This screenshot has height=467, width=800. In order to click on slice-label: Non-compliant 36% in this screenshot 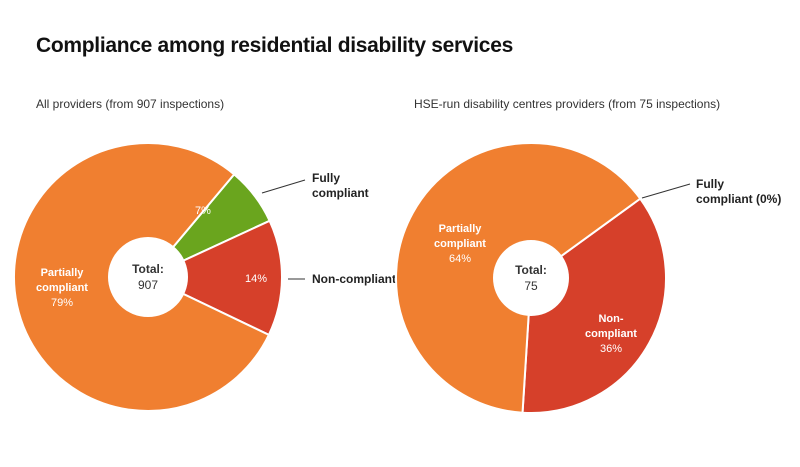, I will do `click(611, 334)`.